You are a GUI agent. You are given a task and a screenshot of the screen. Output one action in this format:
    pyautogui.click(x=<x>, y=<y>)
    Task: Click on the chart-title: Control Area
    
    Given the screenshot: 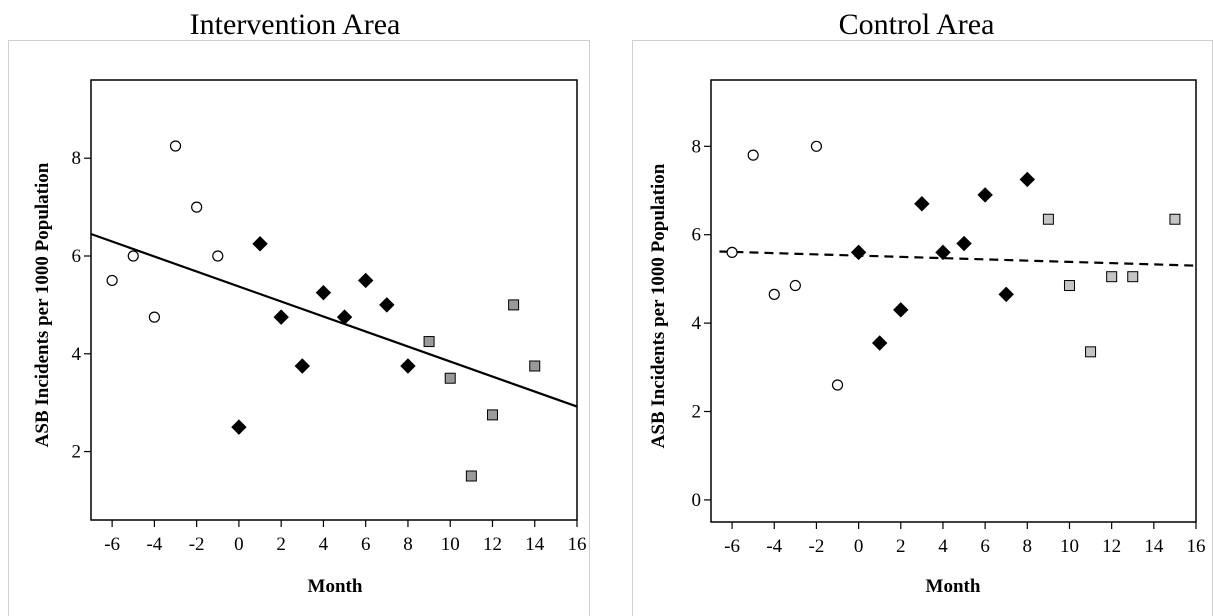 What is the action you would take?
    pyautogui.click(x=916, y=24)
    